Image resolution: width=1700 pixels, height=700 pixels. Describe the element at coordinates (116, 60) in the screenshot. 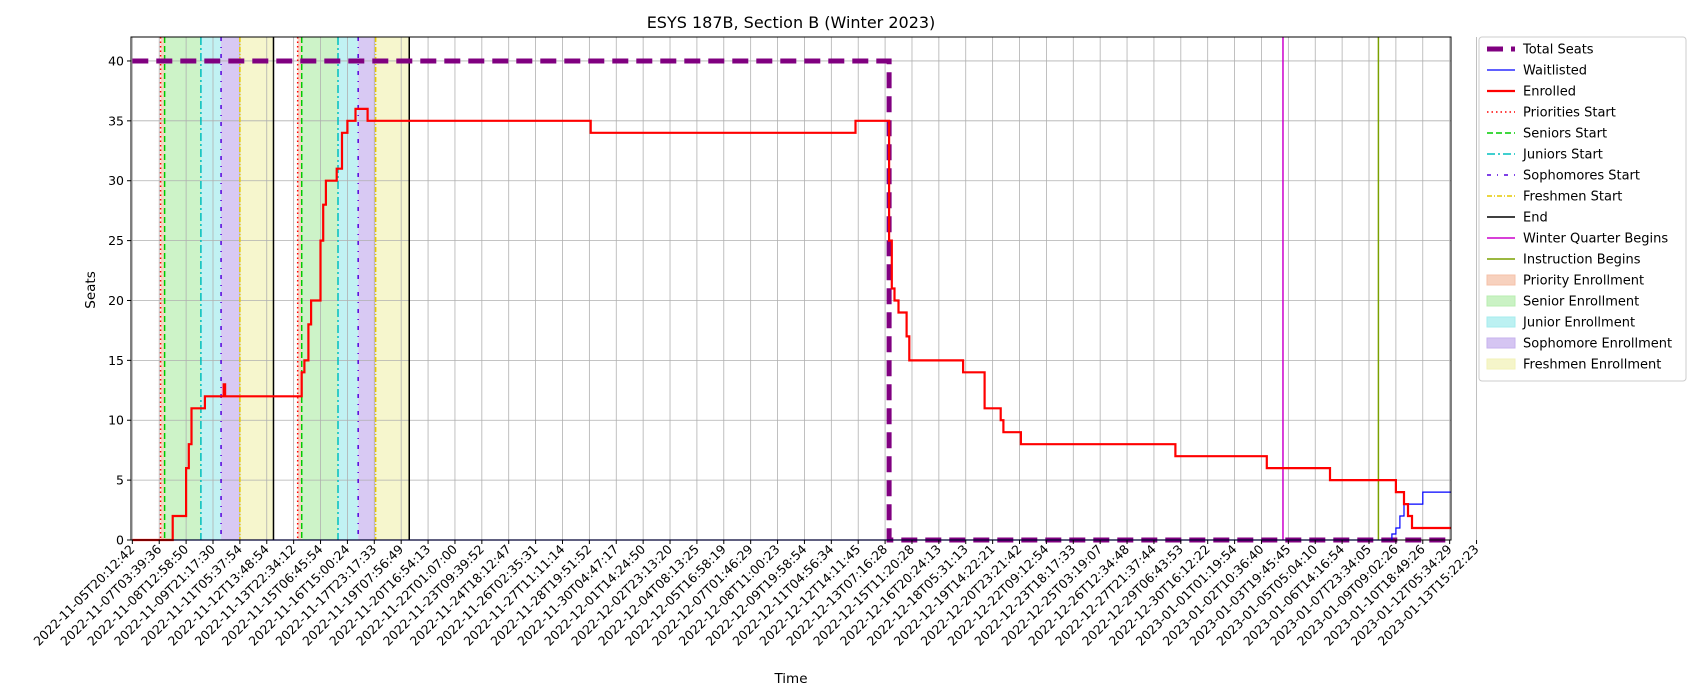

I see `y-tick-label: 40` at that location.